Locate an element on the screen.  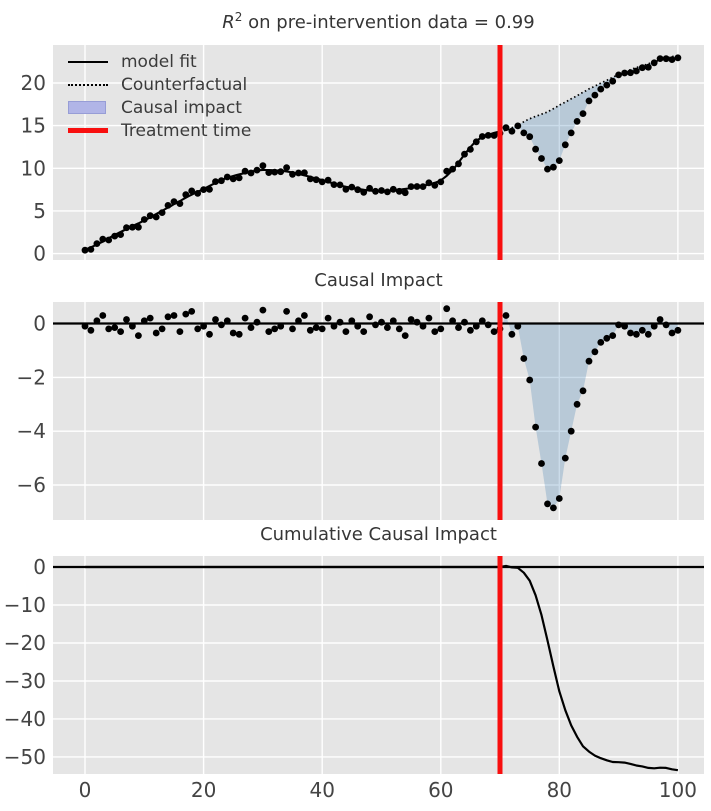
title-rest: on pre-intervention data = 0.99 is located at coordinates (388, 22).